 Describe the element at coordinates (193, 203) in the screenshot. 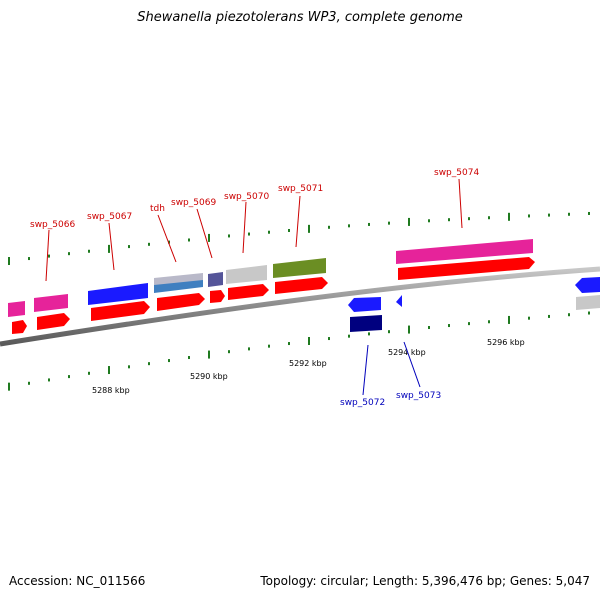

I see `gene-label: swp_5069` at that location.